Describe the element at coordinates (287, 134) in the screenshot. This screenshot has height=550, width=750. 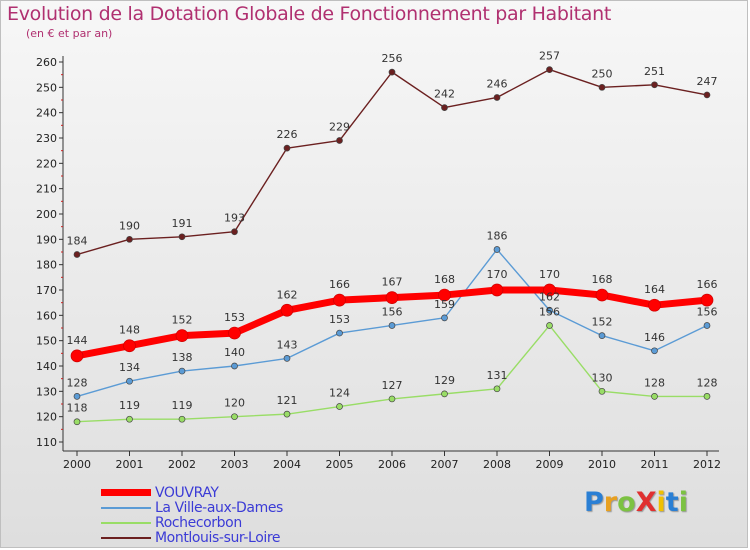
I see `data-label: 226` at that location.